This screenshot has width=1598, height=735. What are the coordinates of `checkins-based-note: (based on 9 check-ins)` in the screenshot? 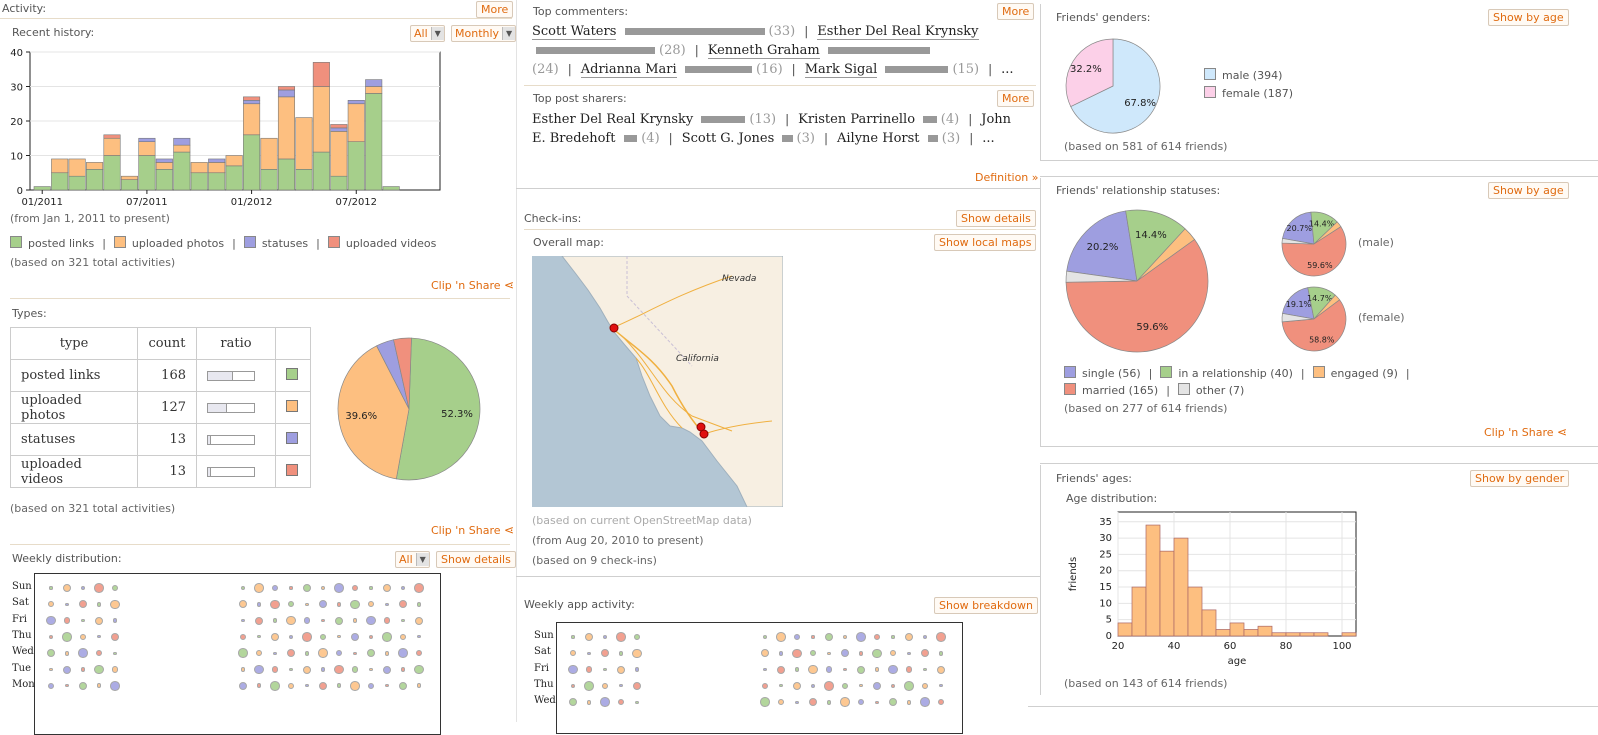 It's located at (594, 560).